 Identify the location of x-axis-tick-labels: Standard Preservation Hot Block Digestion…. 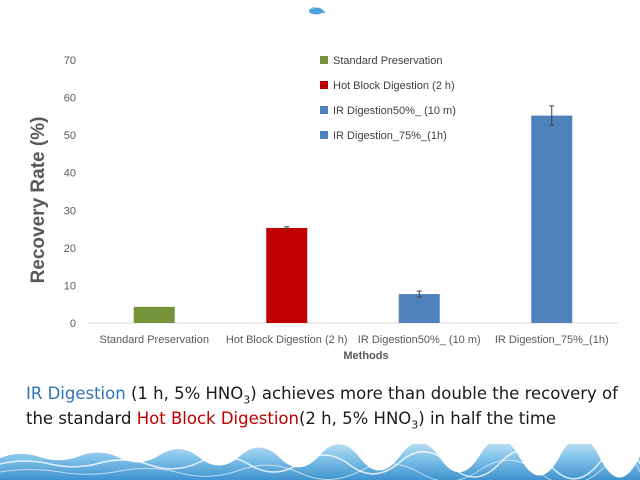
(354, 340).